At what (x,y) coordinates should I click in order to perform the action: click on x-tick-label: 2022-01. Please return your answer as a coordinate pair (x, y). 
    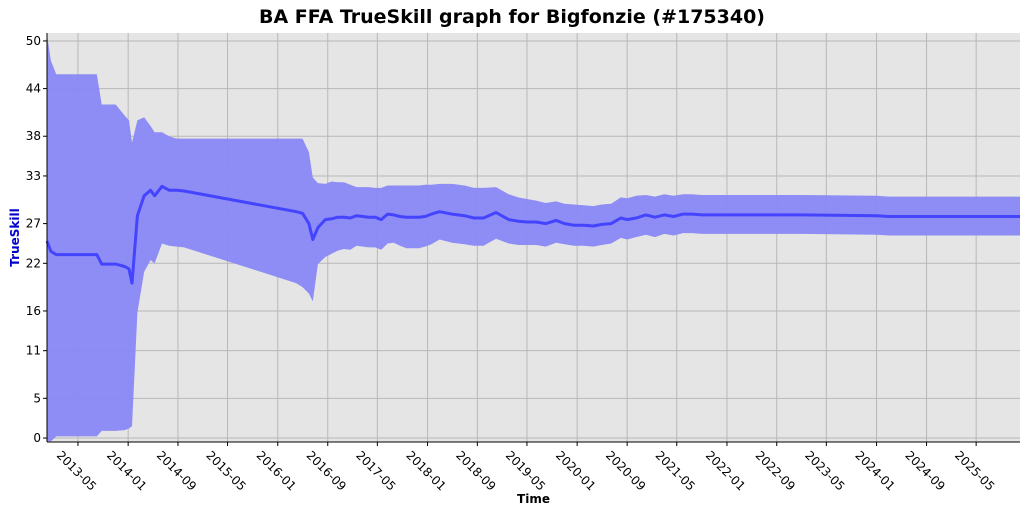
    Looking at the image, I should click on (725, 470).